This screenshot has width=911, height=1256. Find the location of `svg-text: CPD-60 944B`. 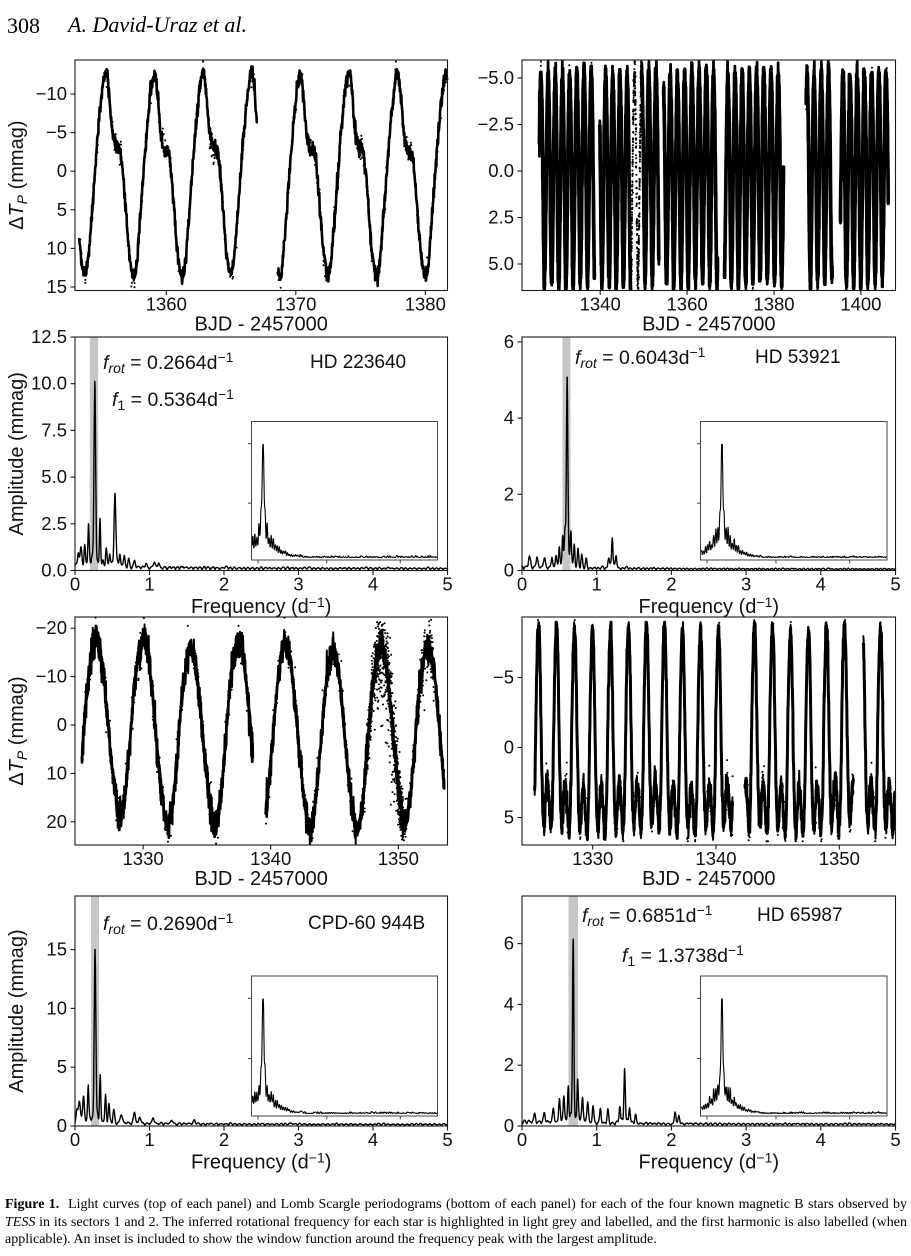

svg-text: CPD-60 944B is located at coordinates (366, 923).